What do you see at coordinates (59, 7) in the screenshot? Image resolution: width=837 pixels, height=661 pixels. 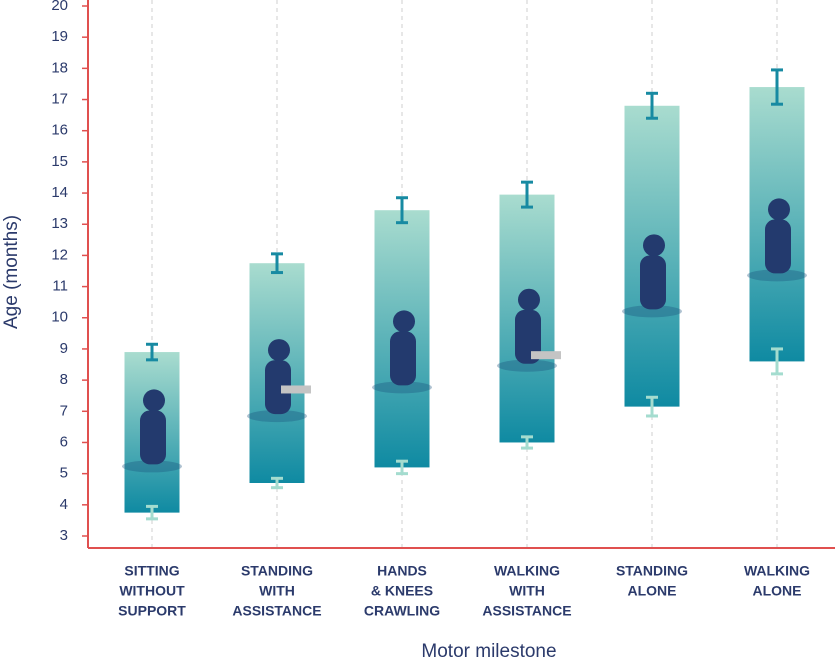 I see `y-tick-label: 20` at bounding box center [59, 7].